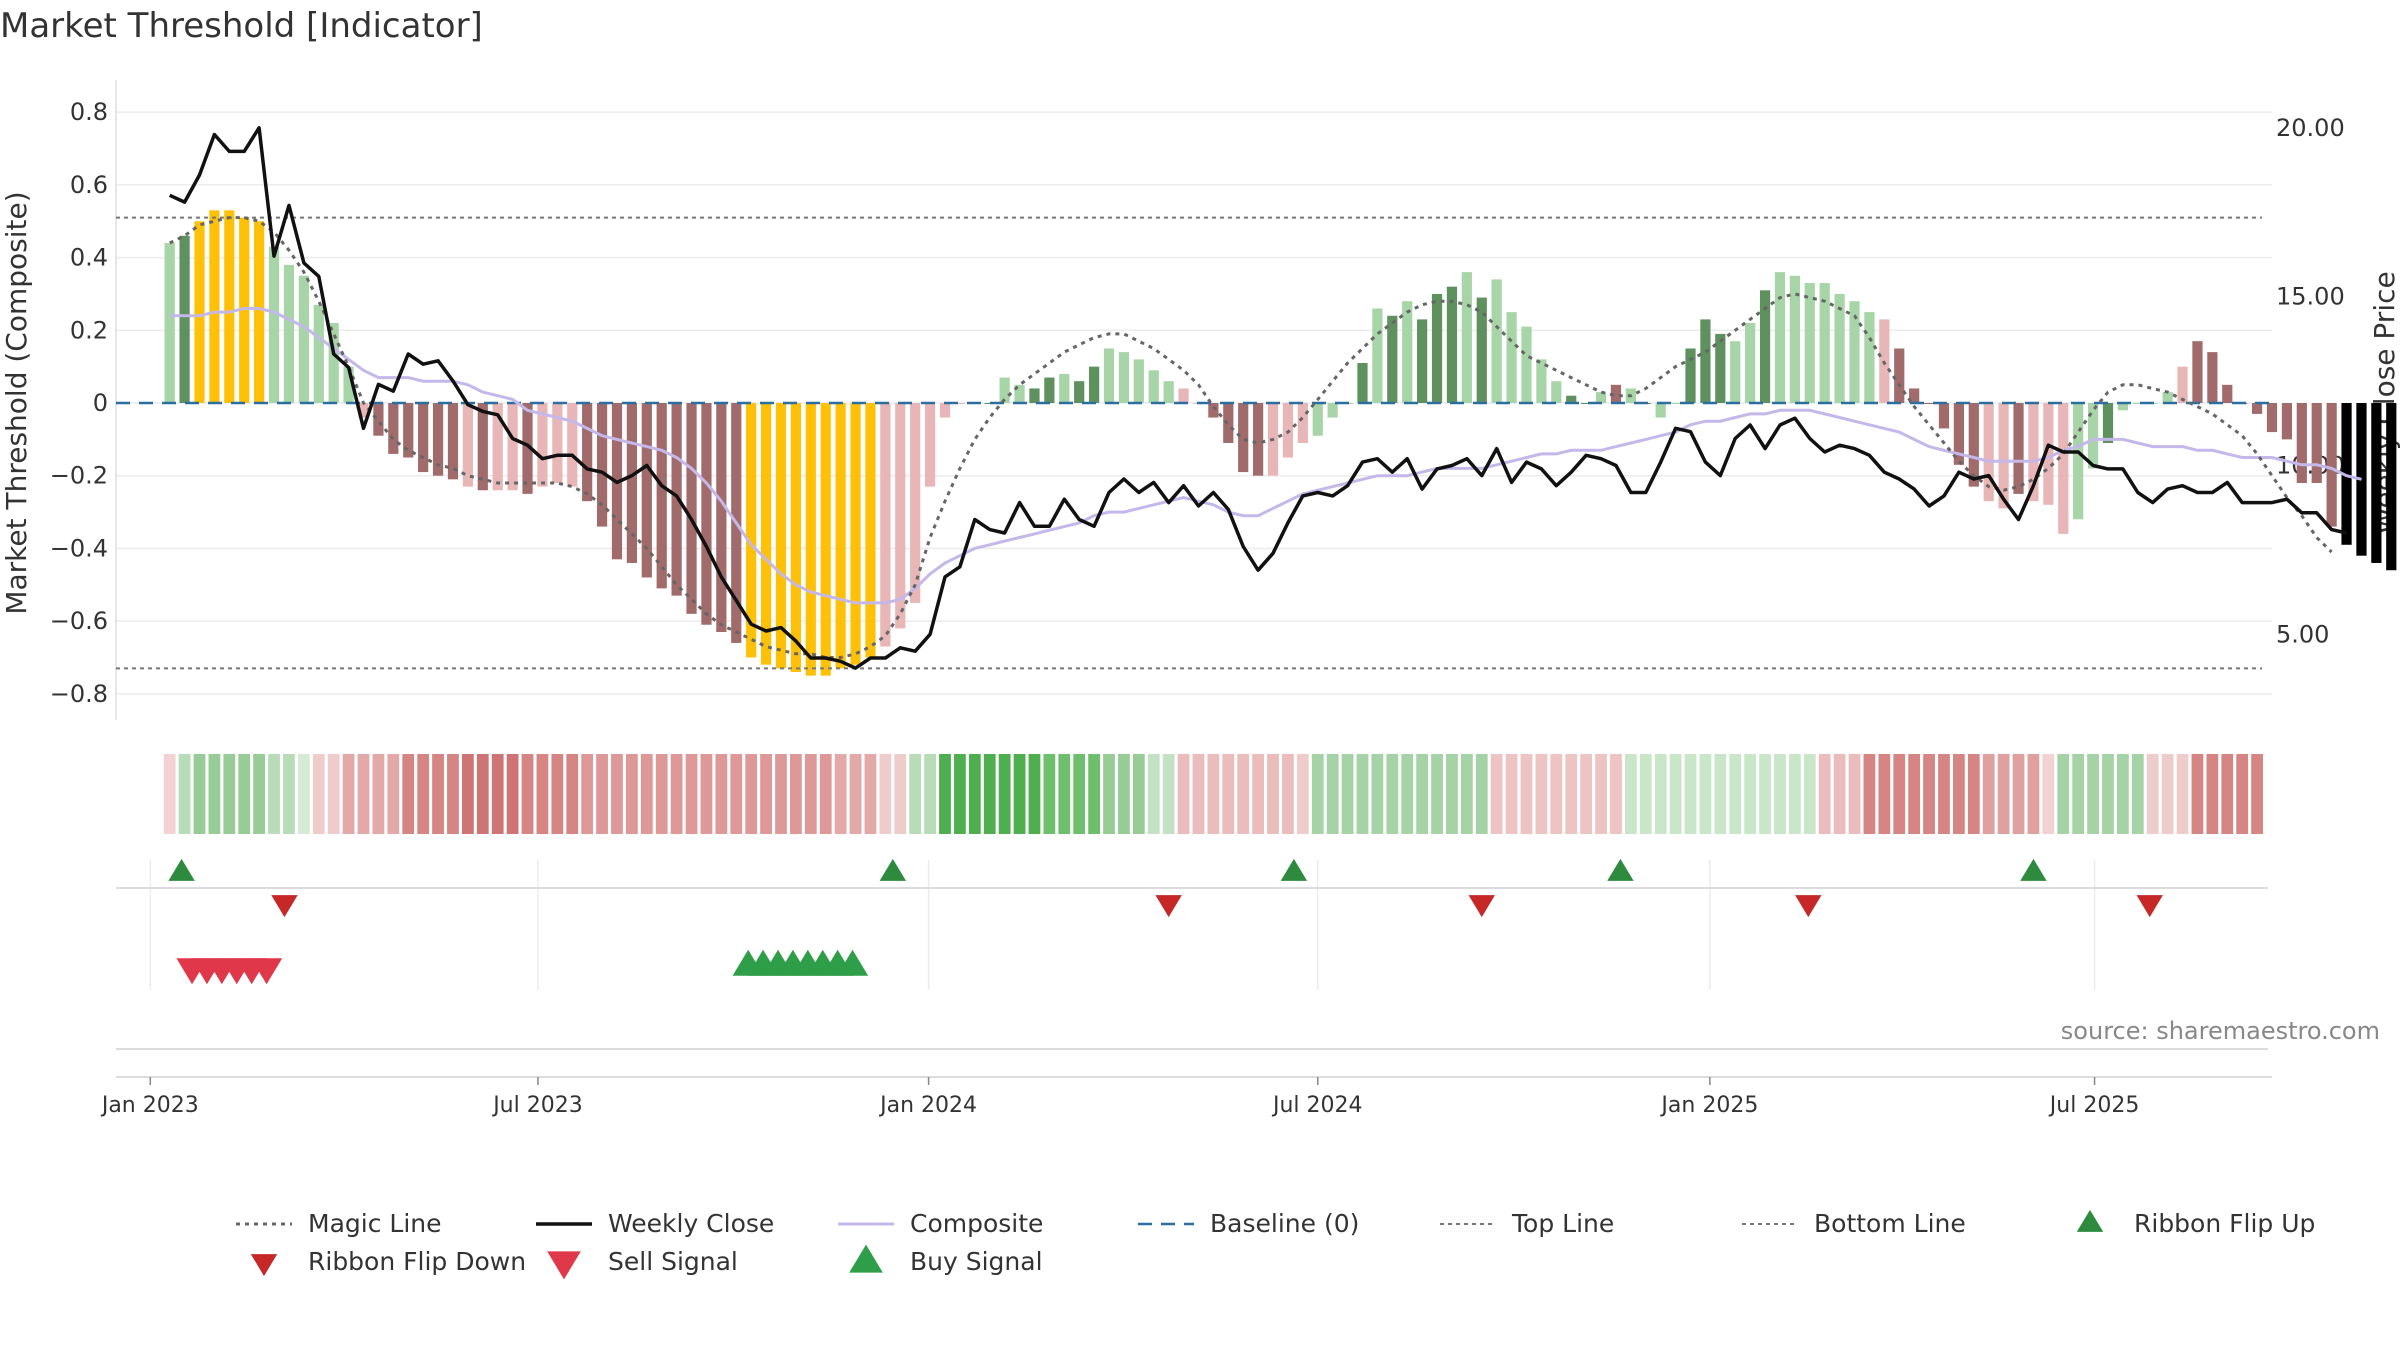  Describe the element at coordinates (1708, 1105) in the screenshot. I see `x-tick-label: Jan 2025` at that location.